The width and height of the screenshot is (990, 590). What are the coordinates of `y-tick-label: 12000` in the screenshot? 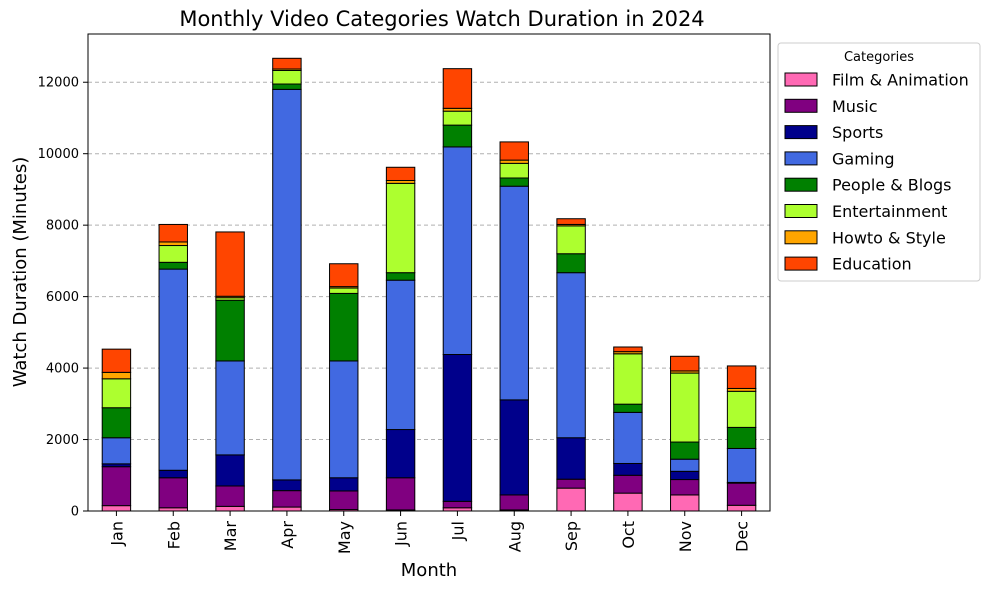 It's located at (58, 83).